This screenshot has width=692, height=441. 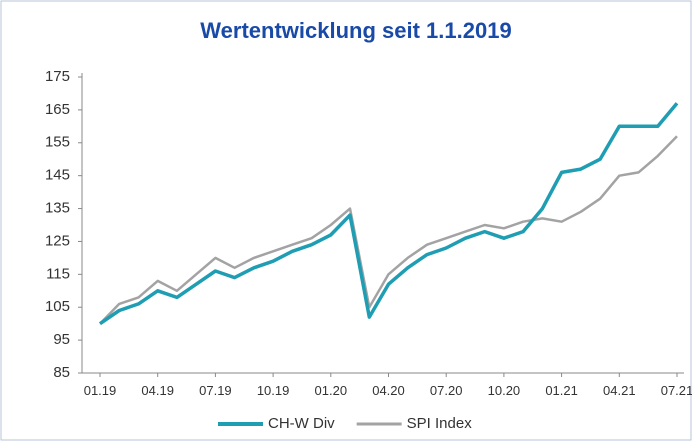 What do you see at coordinates (61, 339) in the screenshot?
I see `y-tick-label: 95` at bounding box center [61, 339].